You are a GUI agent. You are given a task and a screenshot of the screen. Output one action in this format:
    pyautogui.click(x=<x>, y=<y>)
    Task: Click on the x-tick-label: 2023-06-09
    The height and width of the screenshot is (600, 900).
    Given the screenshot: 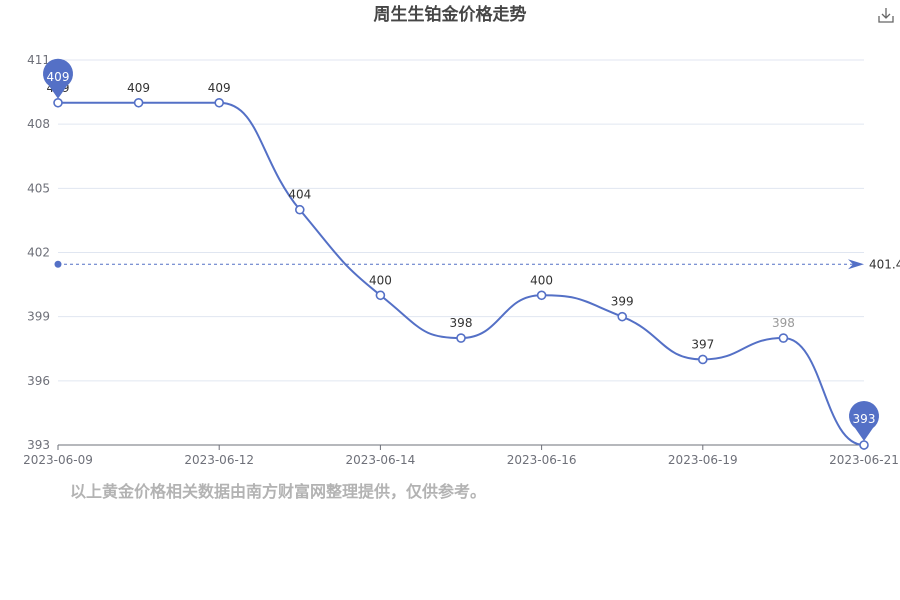 What is the action you would take?
    pyautogui.click(x=58, y=460)
    